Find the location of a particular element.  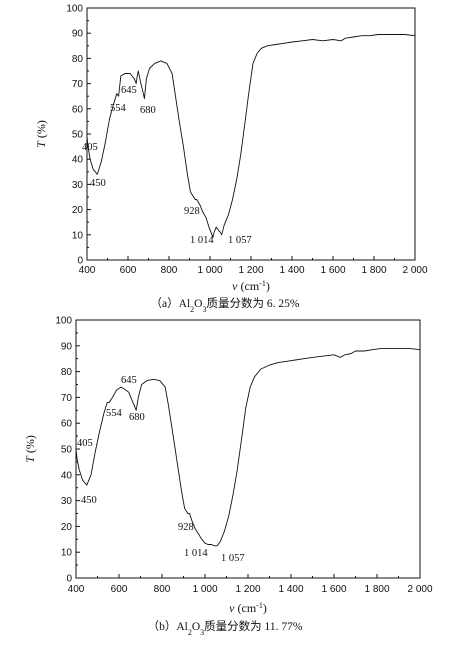

panel-caption-1: （a）Al2O3质量分数为 6. 25% is located at coordinates (225, 305).